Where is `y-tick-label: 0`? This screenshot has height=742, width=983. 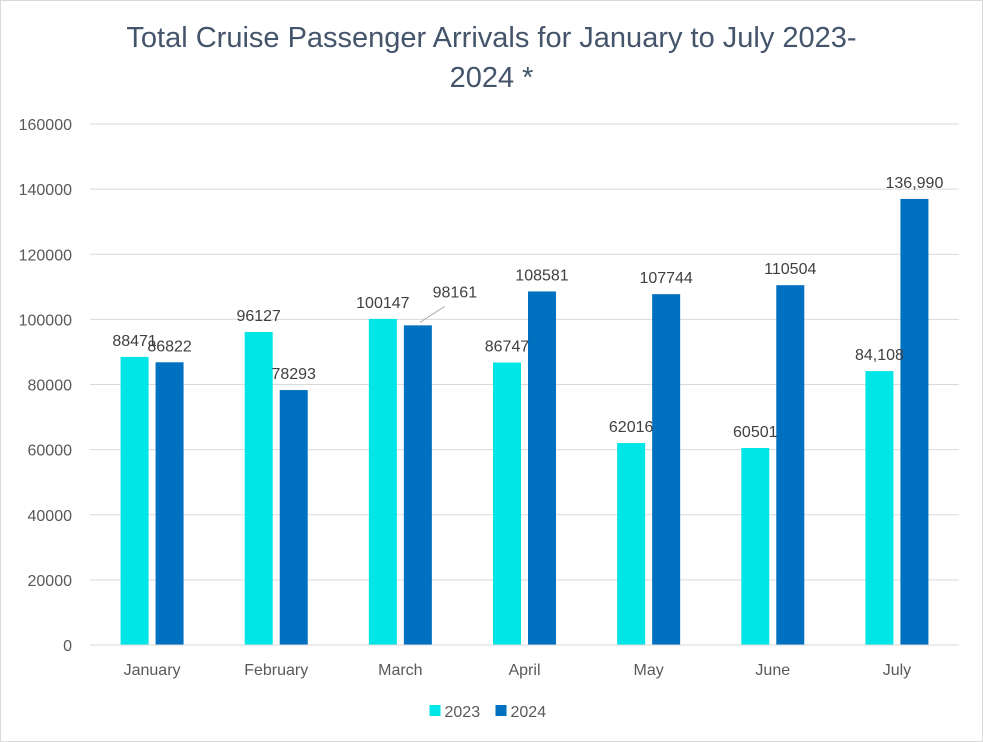
y-tick-label: 0 is located at coordinates (67, 646).